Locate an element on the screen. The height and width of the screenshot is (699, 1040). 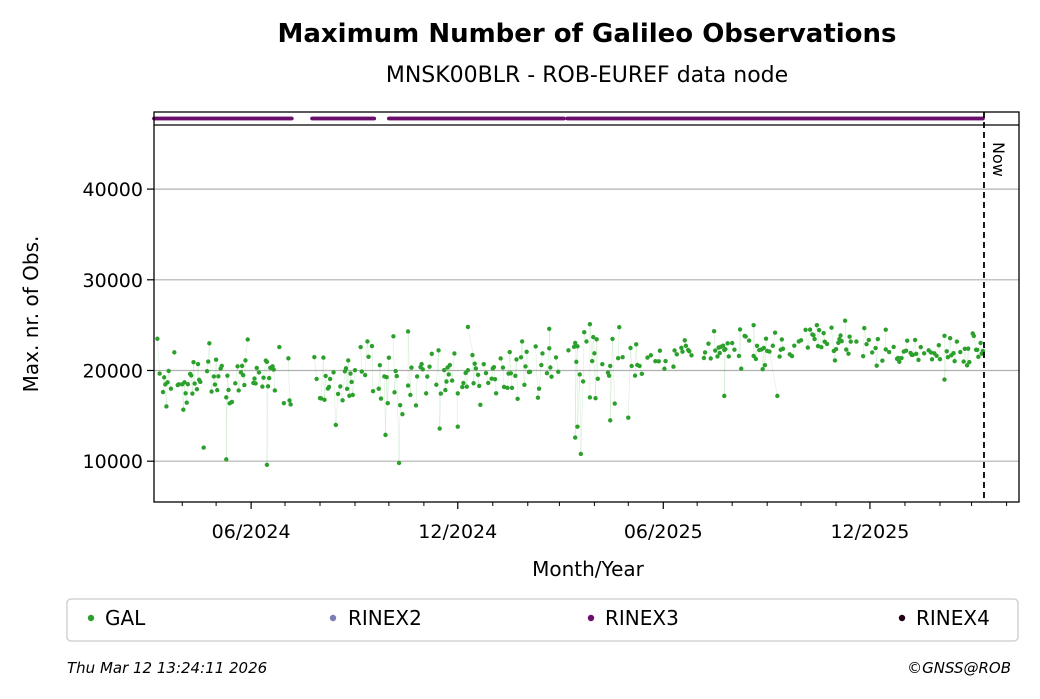
legend-label-rinex4: RINEX4 is located at coordinates (953, 618).